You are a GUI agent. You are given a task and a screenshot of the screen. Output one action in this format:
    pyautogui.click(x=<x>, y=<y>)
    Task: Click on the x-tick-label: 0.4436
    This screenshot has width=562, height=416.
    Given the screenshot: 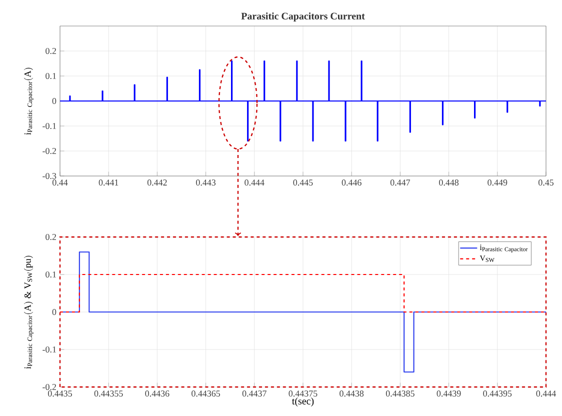 What is the action you would take?
    pyautogui.click(x=157, y=393)
    